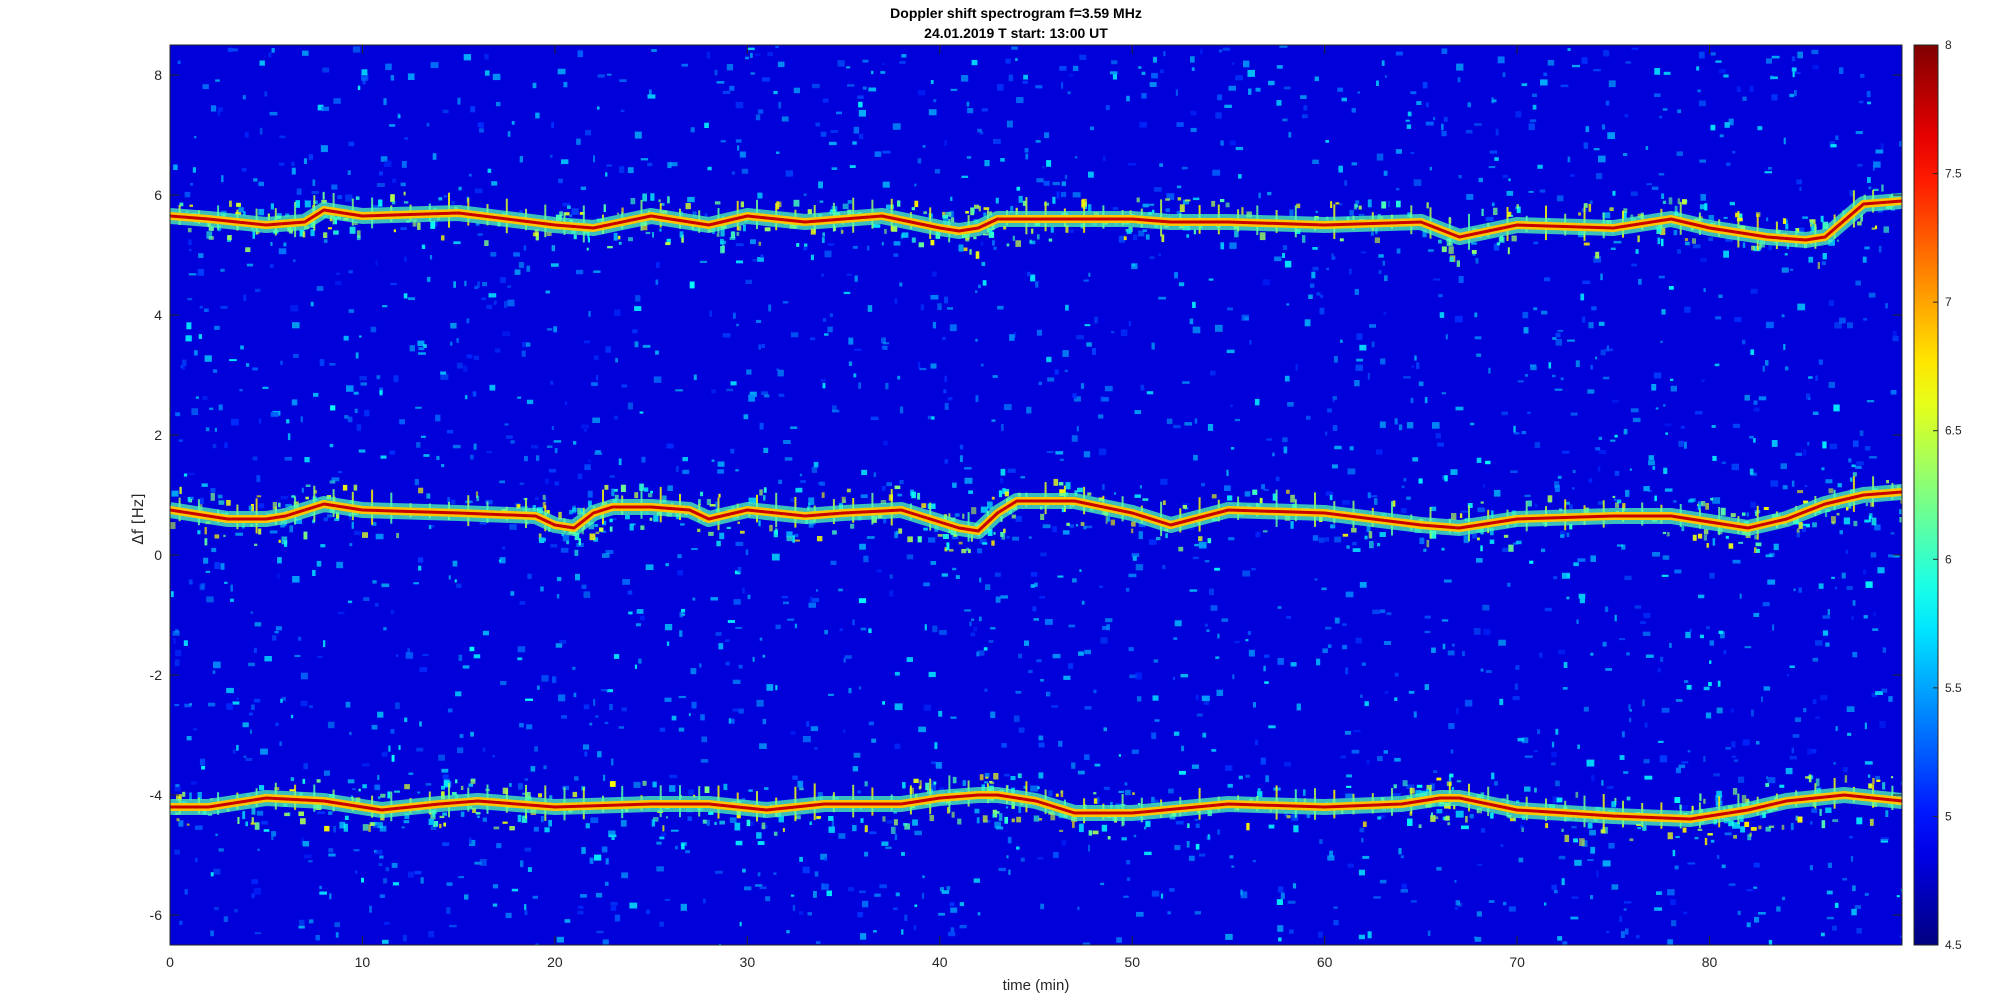 This screenshot has height=1003, width=2000. I want to click on y-tick-label: -2, so click(156, 675).